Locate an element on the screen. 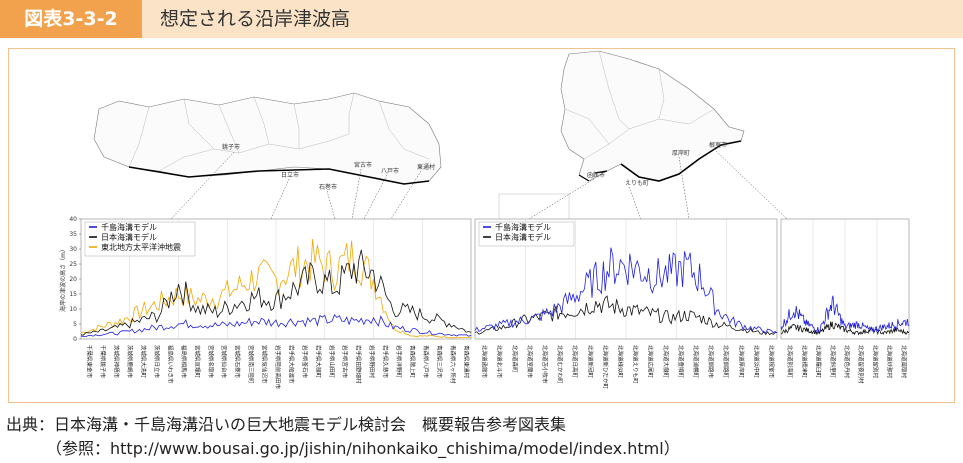 The height and width of the screenshot is (463, 963). municipality-label: 岩手県宮古市 is located at coordinates (345, 362).